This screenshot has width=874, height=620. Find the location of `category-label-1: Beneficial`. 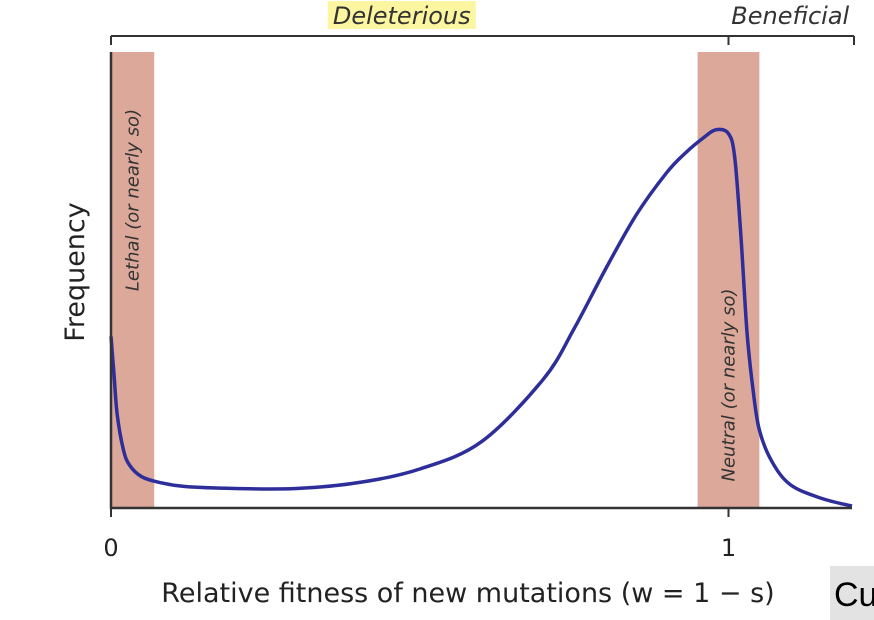

category-label-1: Beneficial is located at coordinates (790, 16).